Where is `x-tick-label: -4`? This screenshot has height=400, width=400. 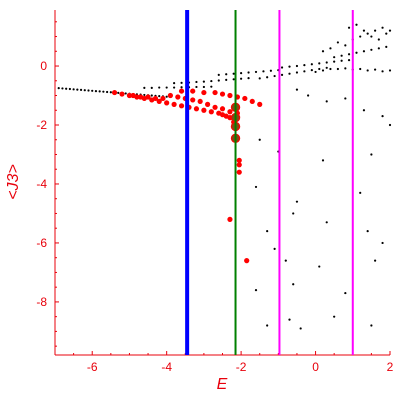
x-tick-label: -4 is located at coordinates (166, 367).